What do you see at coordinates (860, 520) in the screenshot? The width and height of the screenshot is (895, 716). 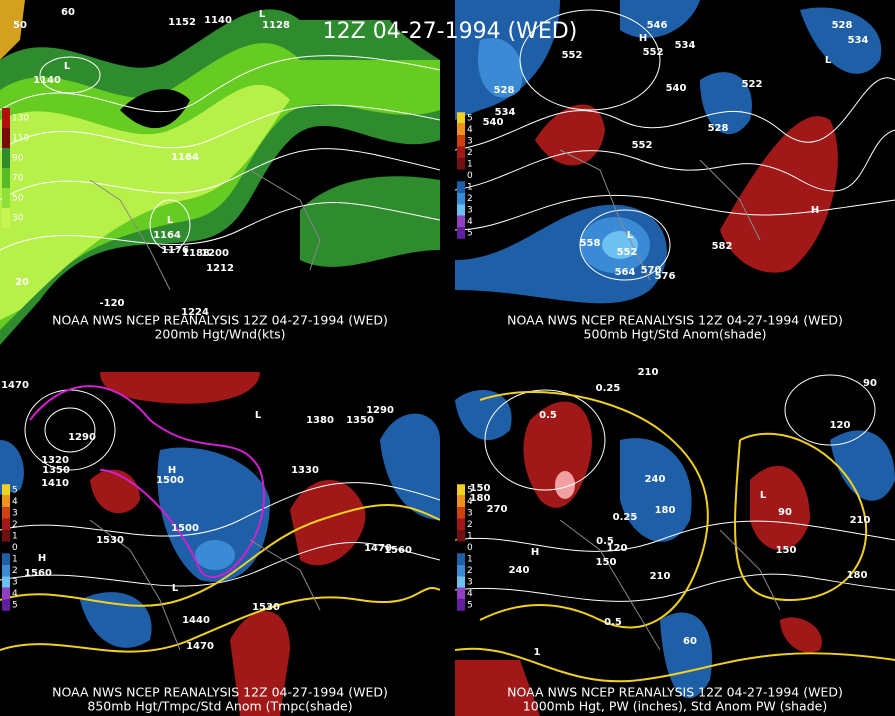 I see `contour-label: 210` at bounding box center [860, 520].